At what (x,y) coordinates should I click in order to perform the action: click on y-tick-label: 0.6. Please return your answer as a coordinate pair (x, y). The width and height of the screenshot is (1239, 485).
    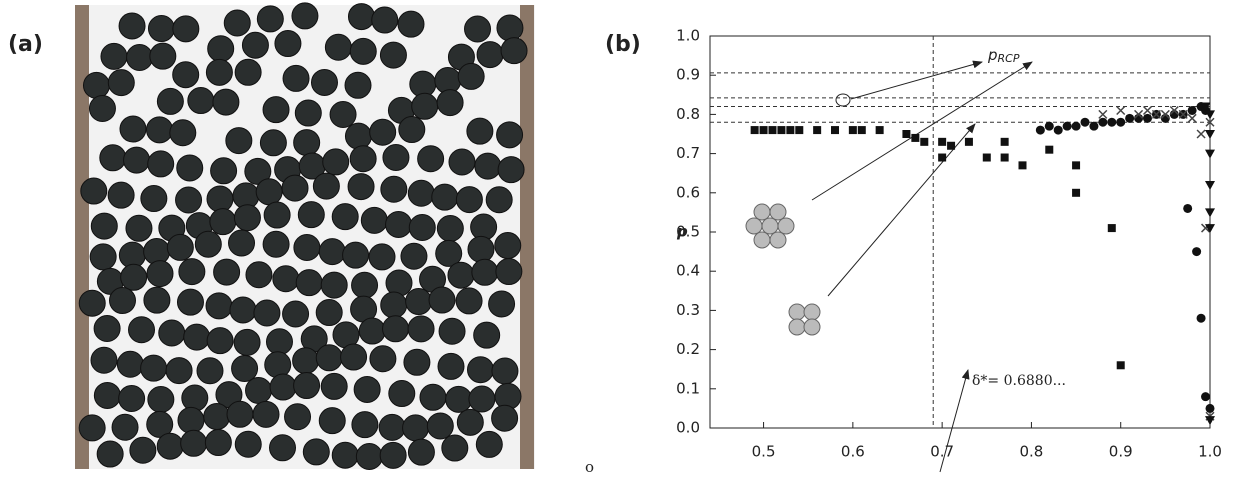
    Looking at the image, I should click on (688, 192).